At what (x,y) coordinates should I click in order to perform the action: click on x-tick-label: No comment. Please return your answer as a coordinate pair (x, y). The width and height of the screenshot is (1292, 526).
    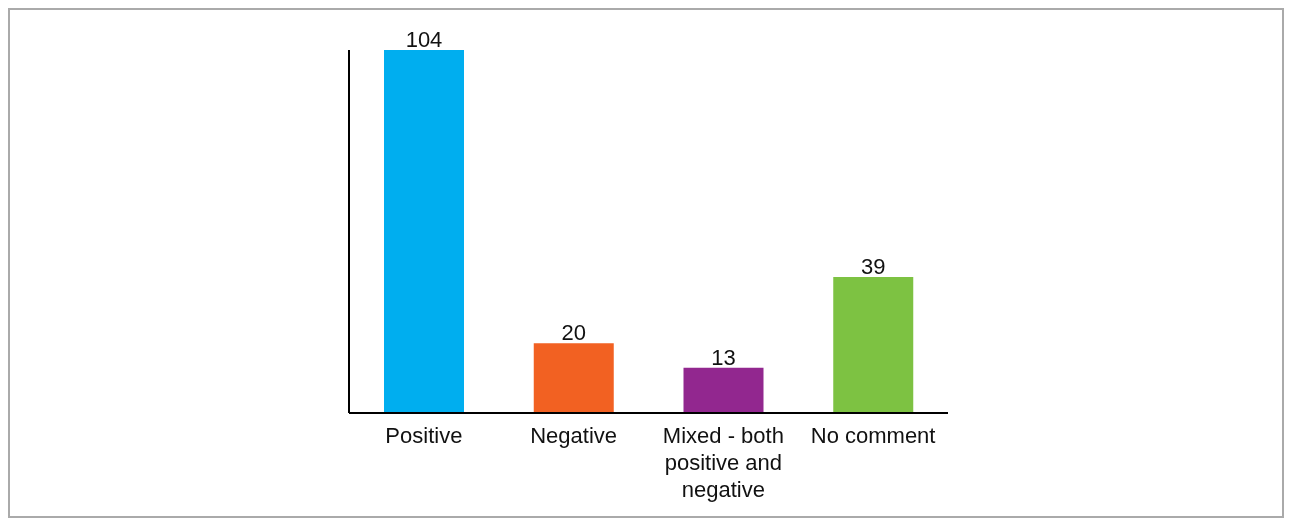
    Looking at the image, I should click on (873, 435).